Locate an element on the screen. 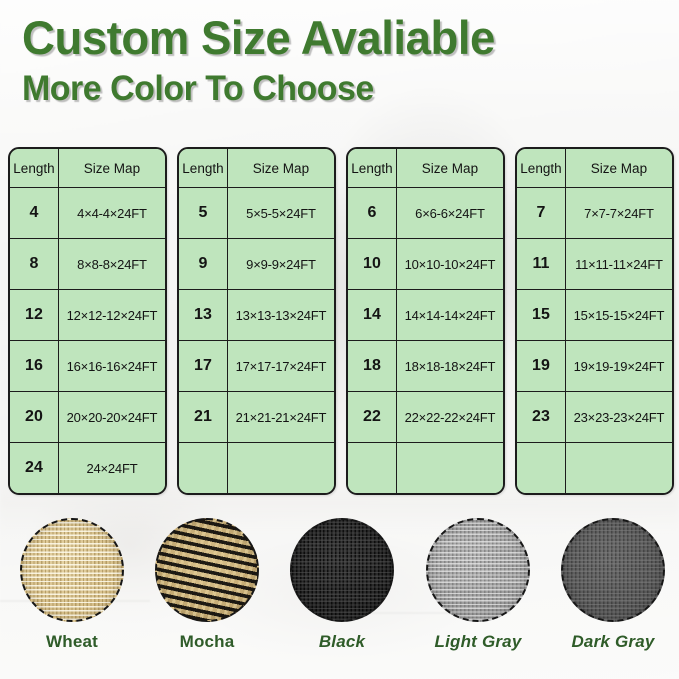 This screenshot has width=679, height=679. cell-length: 7 is located at coordinates (541, 213).